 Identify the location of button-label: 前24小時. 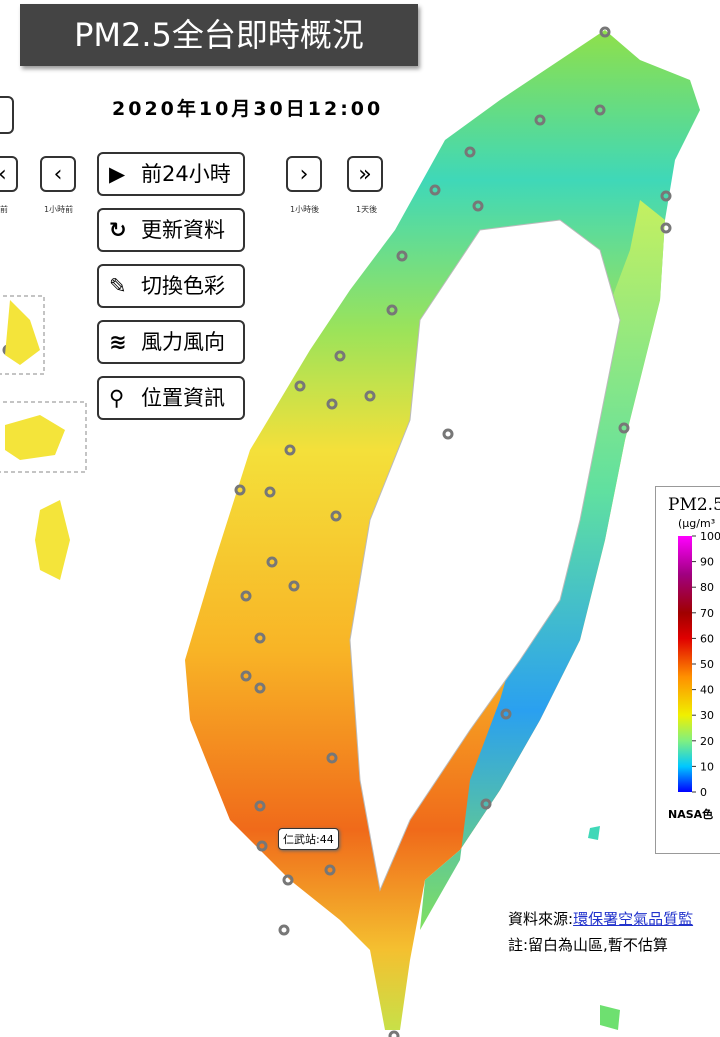
(186, 174).